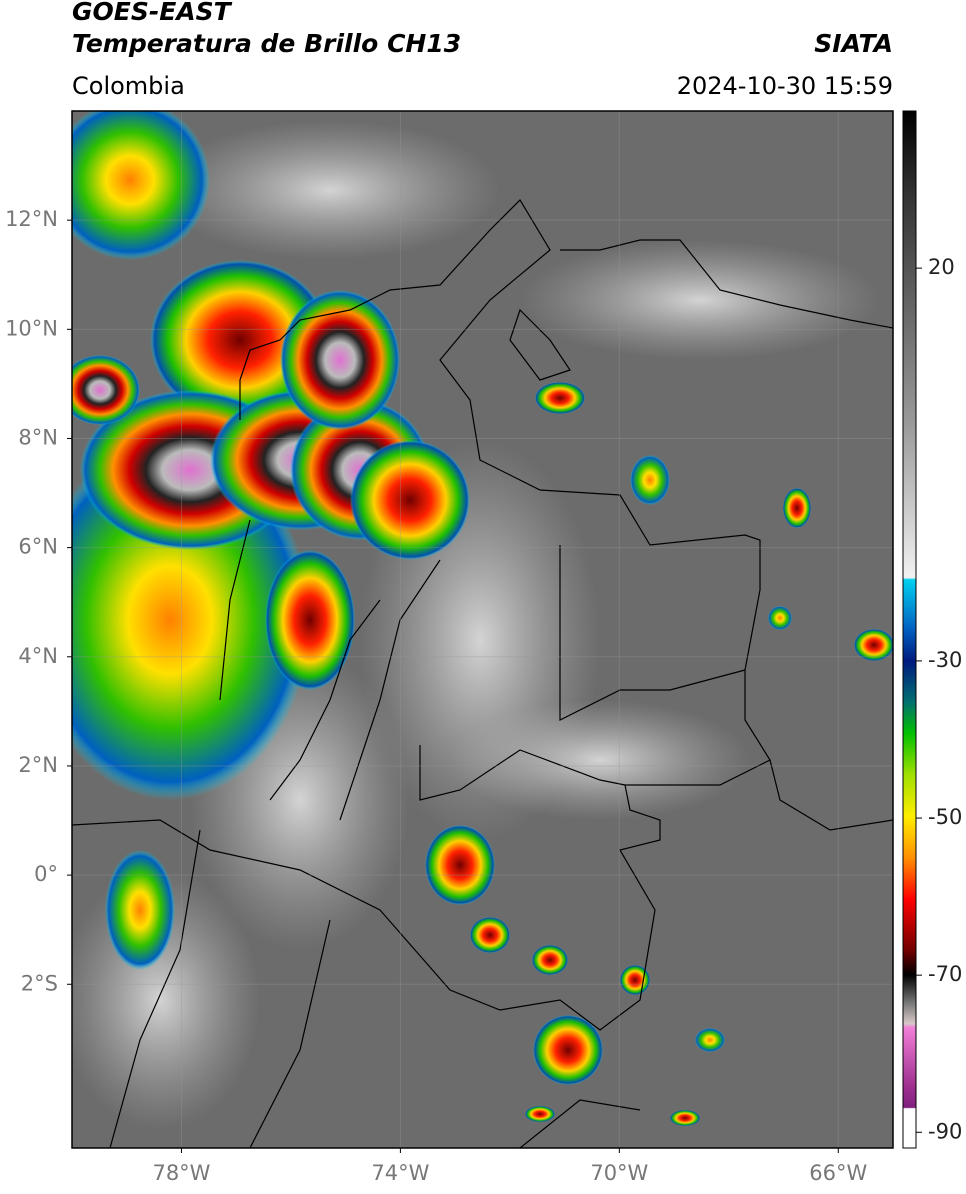 The width and height of the screenshot is (966, 1194). Describe the element at coordinates (39, 983) in the screenshot. I see `y-tick-label: 2°S` at that location.